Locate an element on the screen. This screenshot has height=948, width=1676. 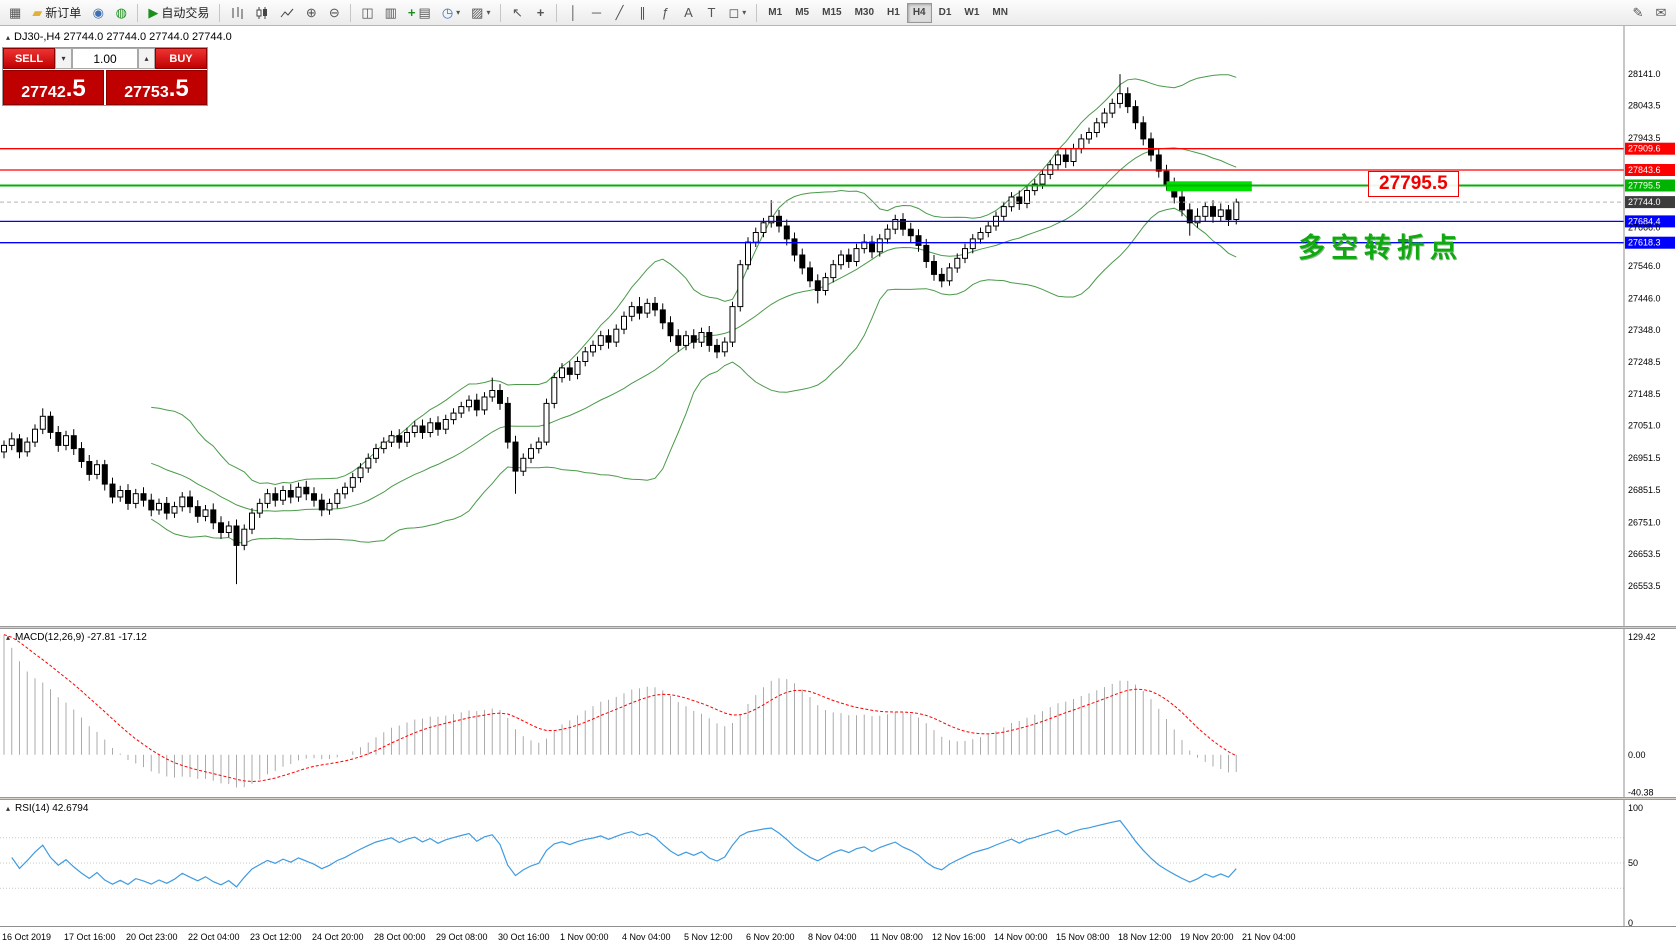
auto-trading-label: 自动交易 is located at coordinates (185, 13).